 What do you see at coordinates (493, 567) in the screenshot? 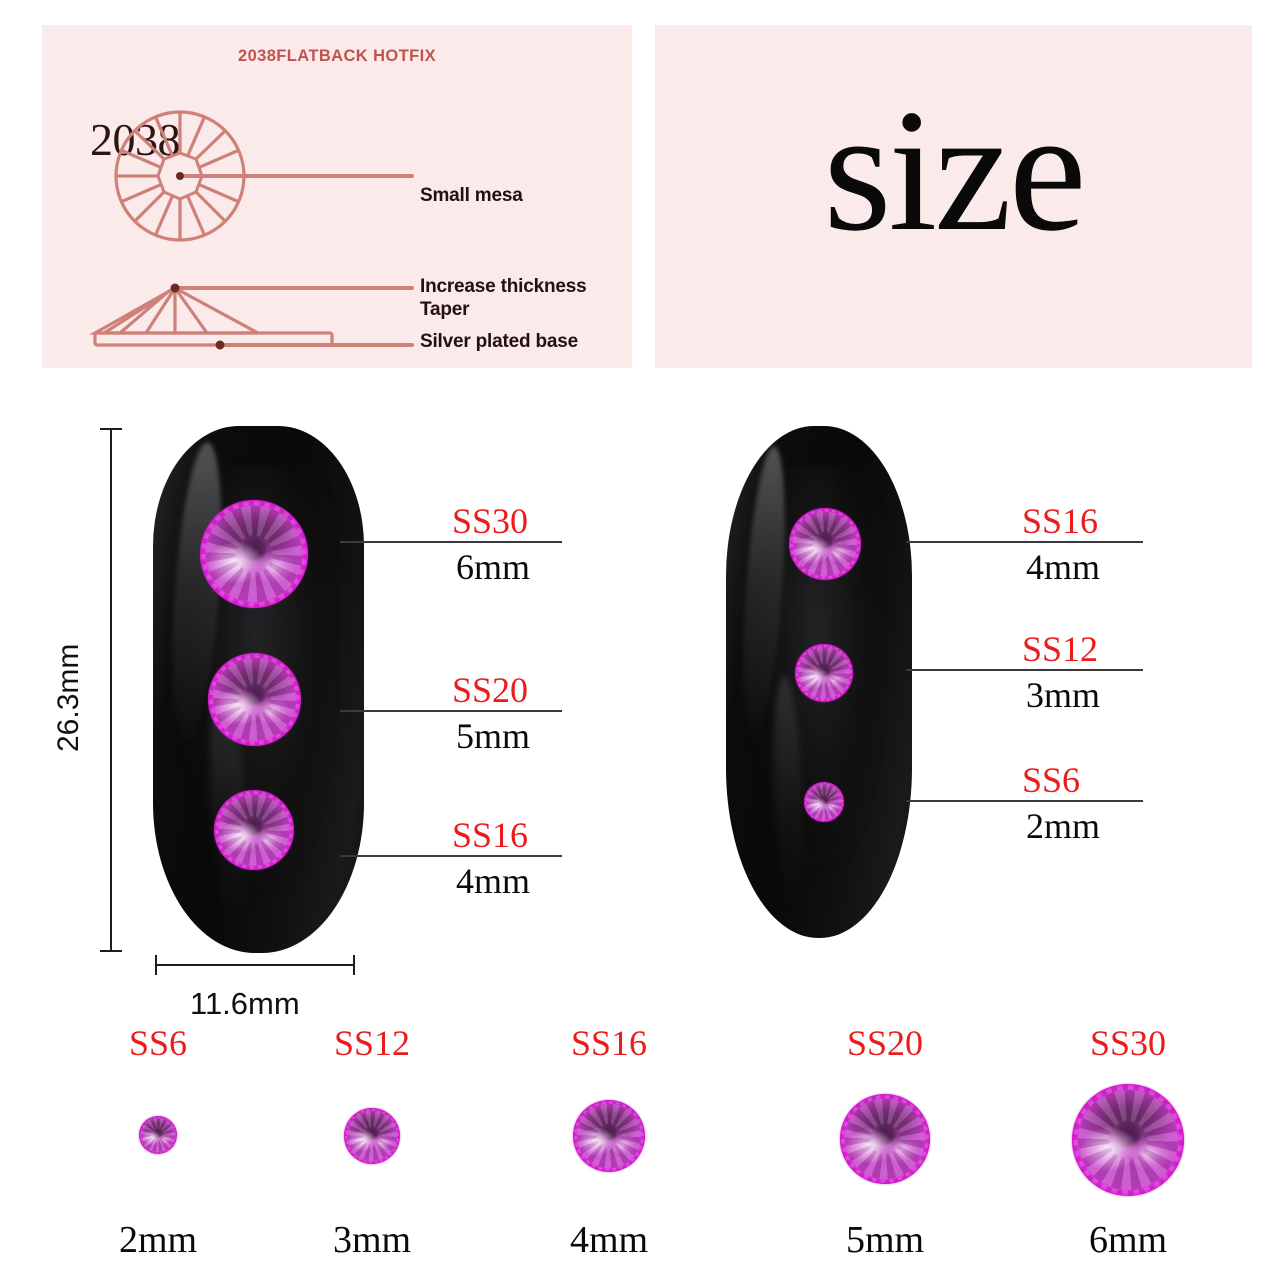
I see `callout-mm-label: 6mm` at bounding box center [493, 567].